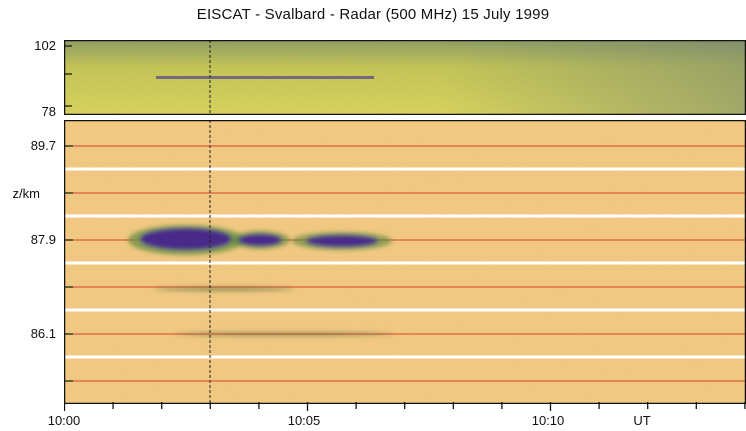 The width and height of the screenshot is (746, 431). I want to click on x-axis, so click(405, 407).